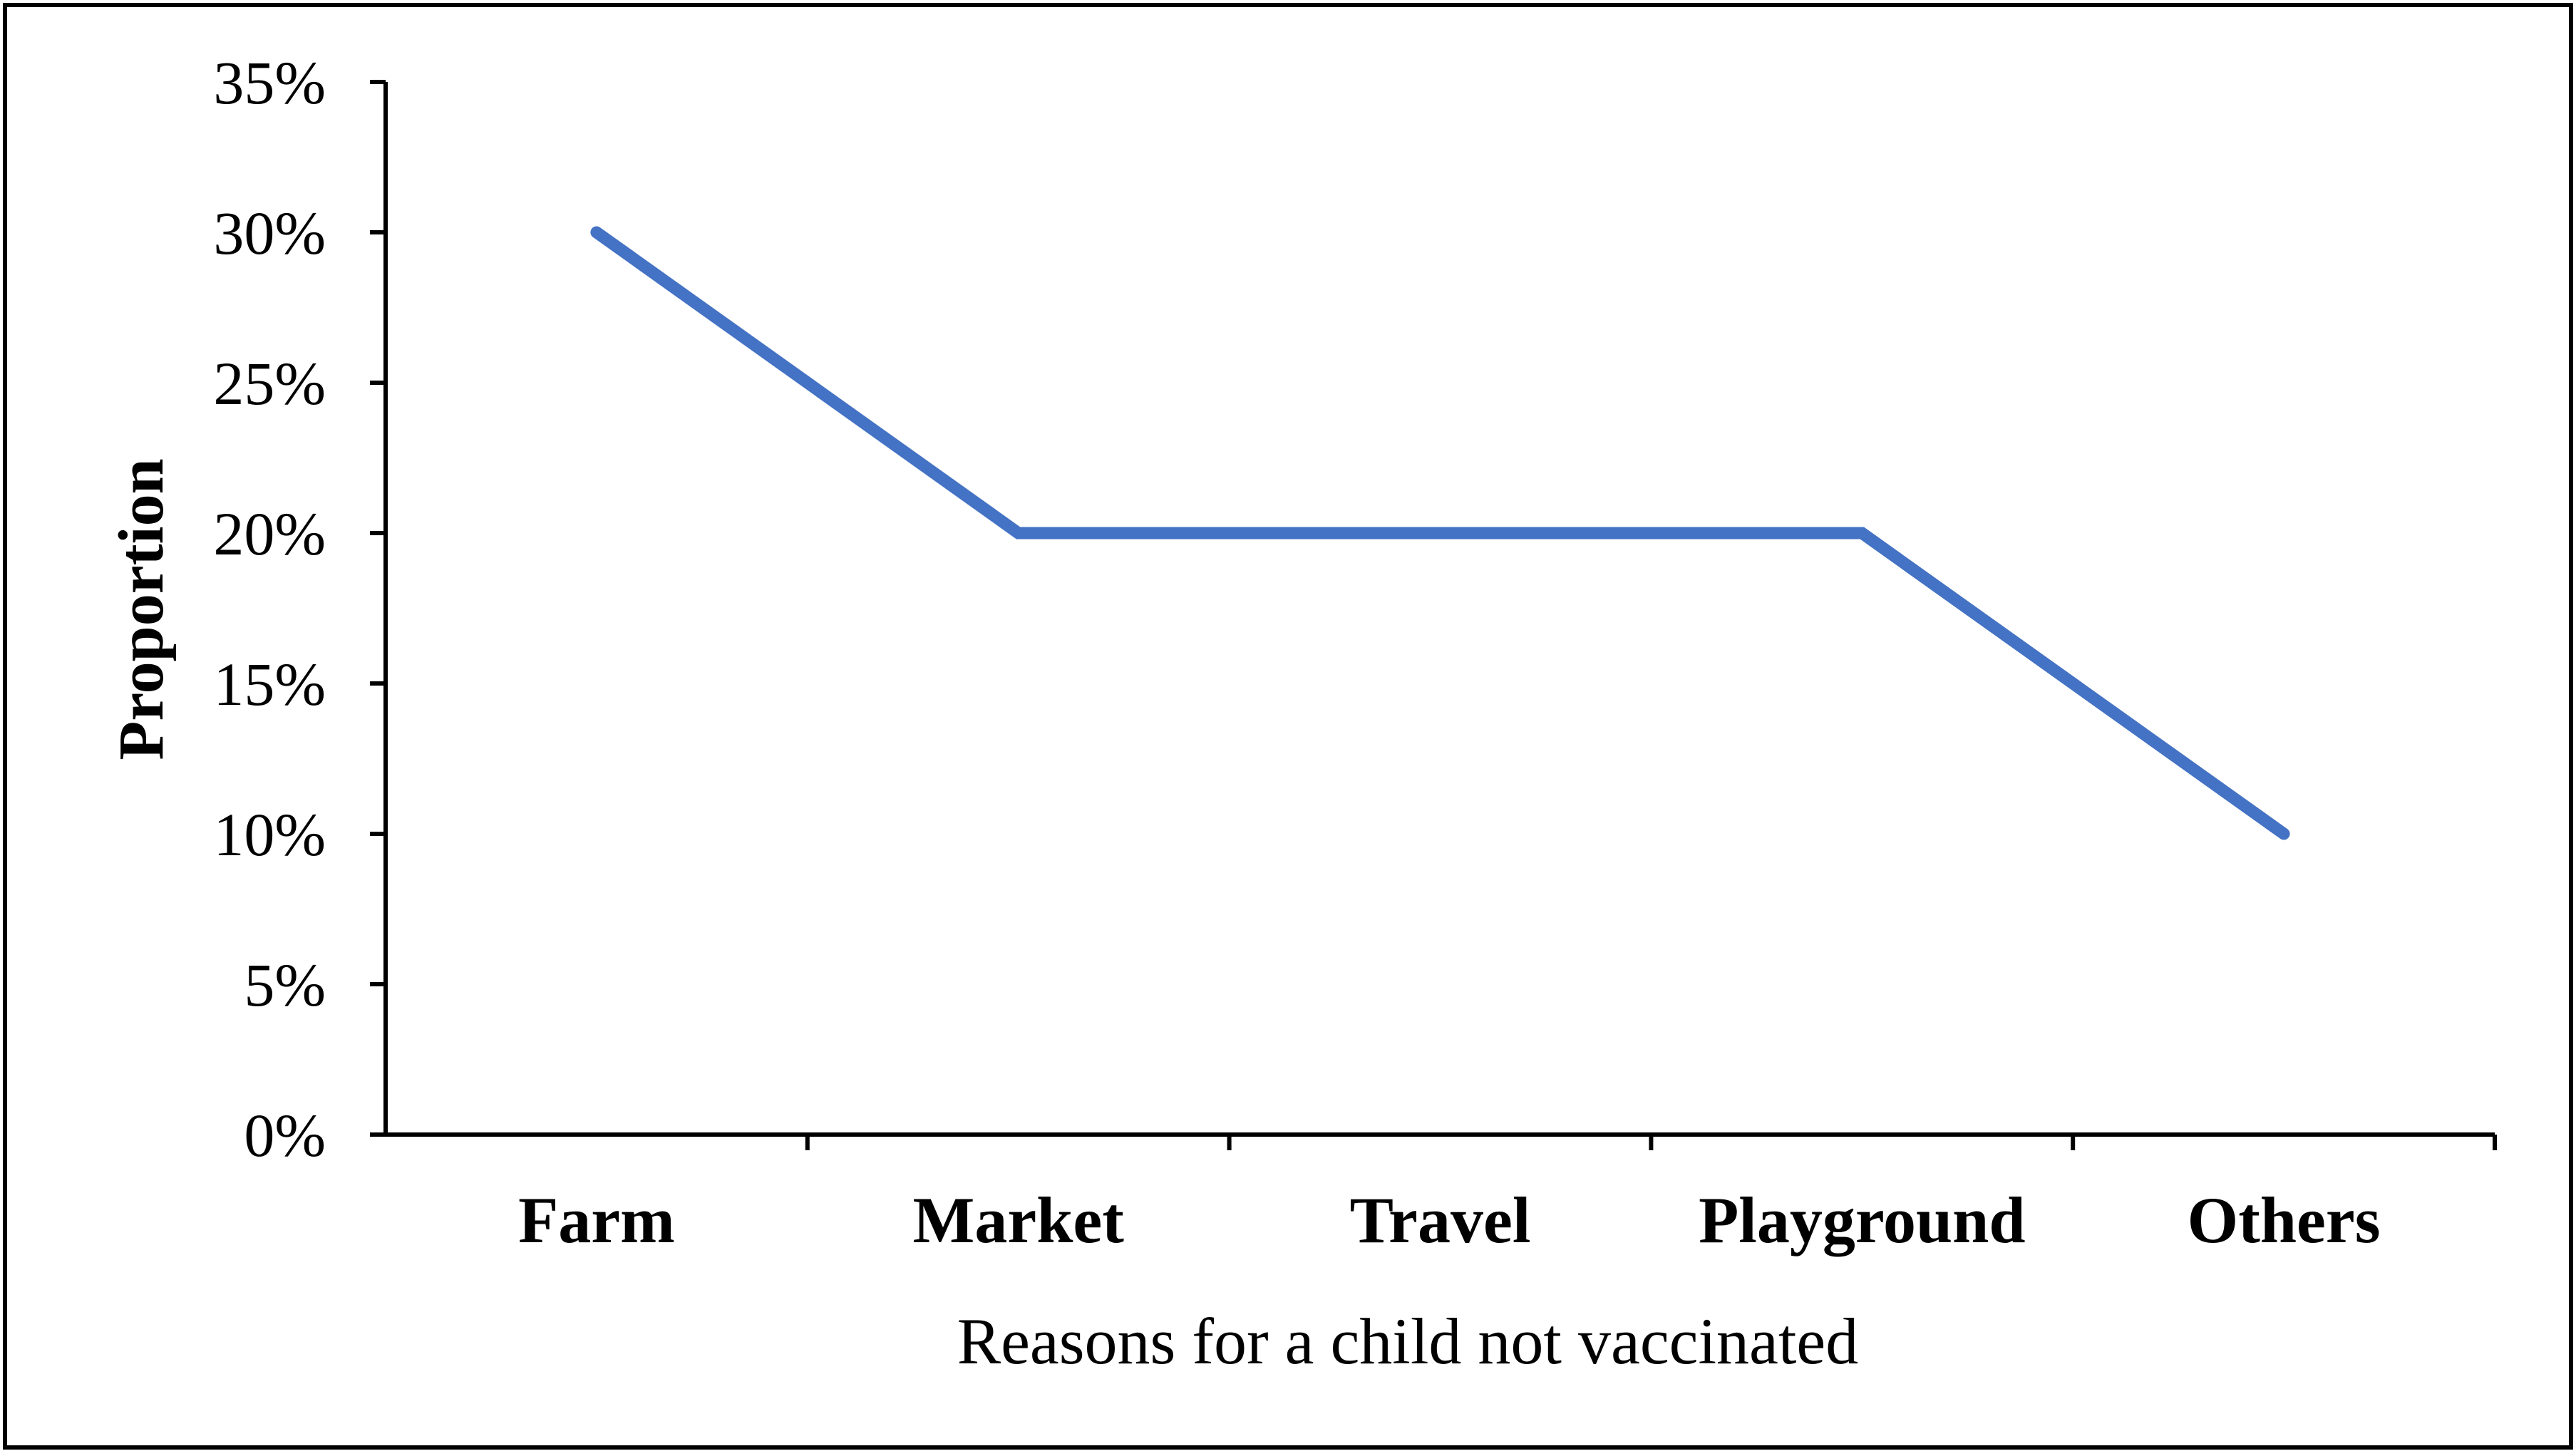 This screenshot has height=1456, width=2576. What do you see at coordinates (269, 233) in the screenshot?
I see `y-tick-label: 30%` at bounding box center [269, 233].